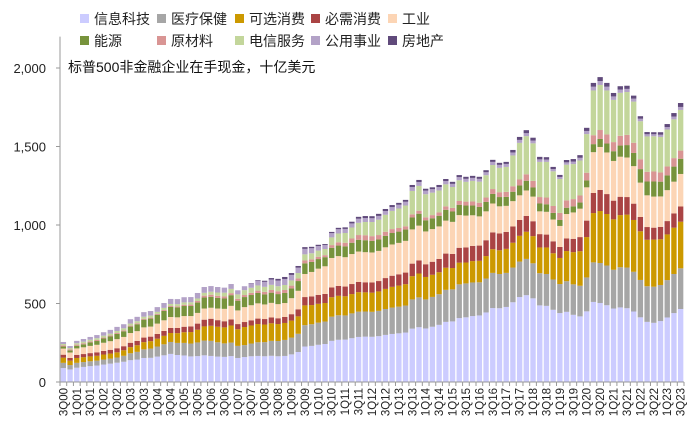 This screenshot has height=440, width=700. Describe the element at coordinates (399, 292) in the screenshot. I see `bar-stack-1Q13` at that location.